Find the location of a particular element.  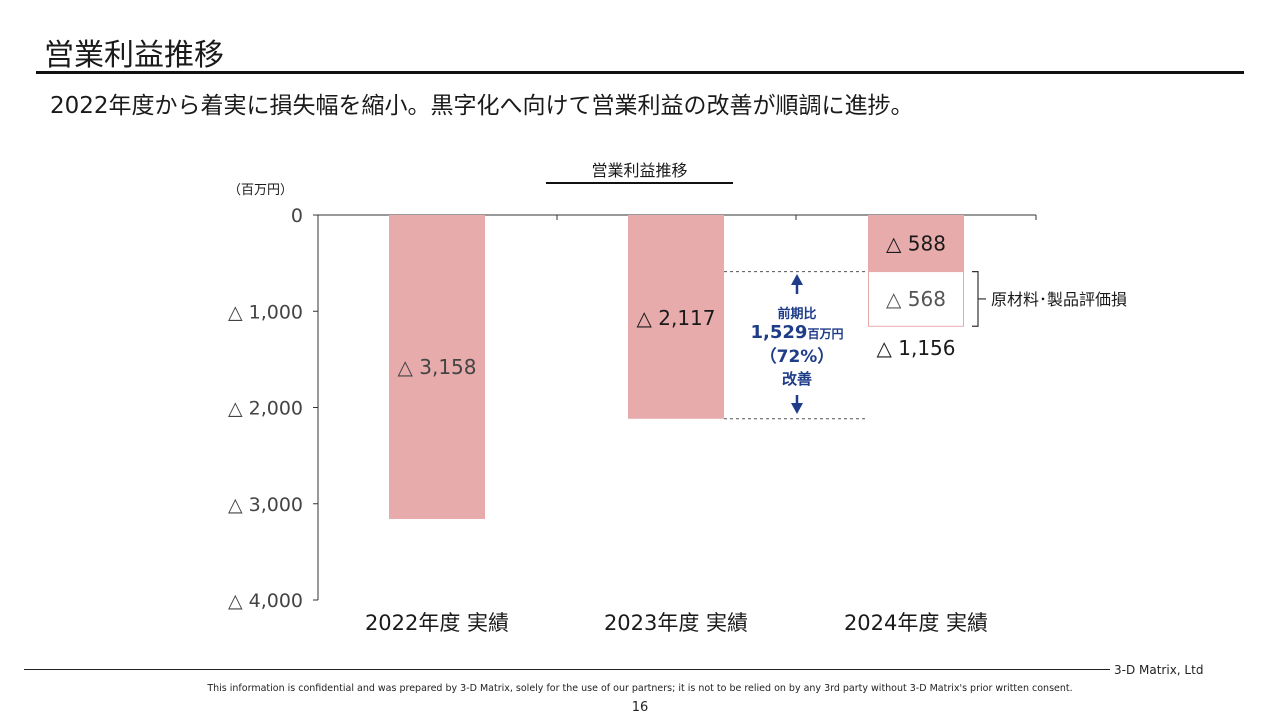

improvement-arrow-down-icon is located at coordinates (797, 408).